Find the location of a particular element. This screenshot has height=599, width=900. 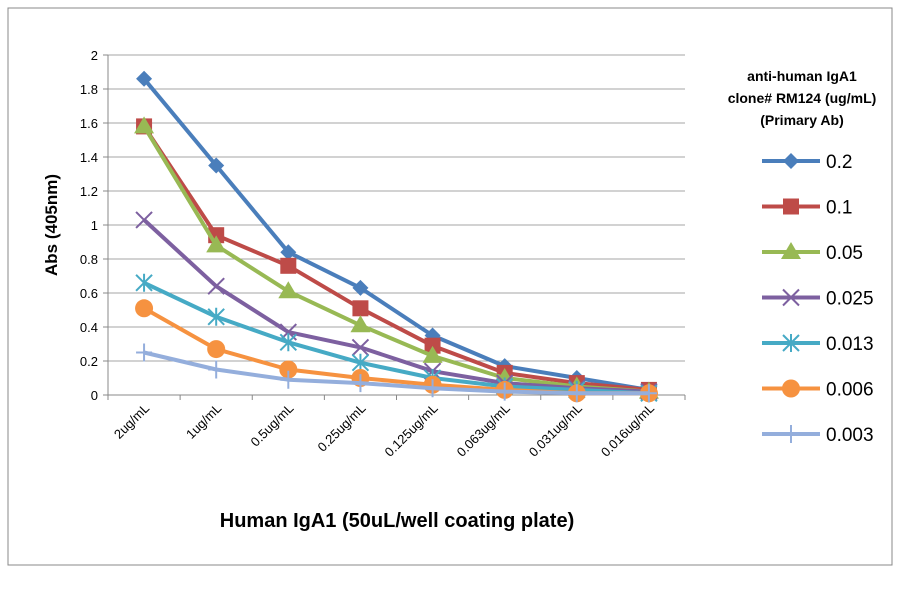

legend-label: 0.006 is located at coordinates (850, 390).